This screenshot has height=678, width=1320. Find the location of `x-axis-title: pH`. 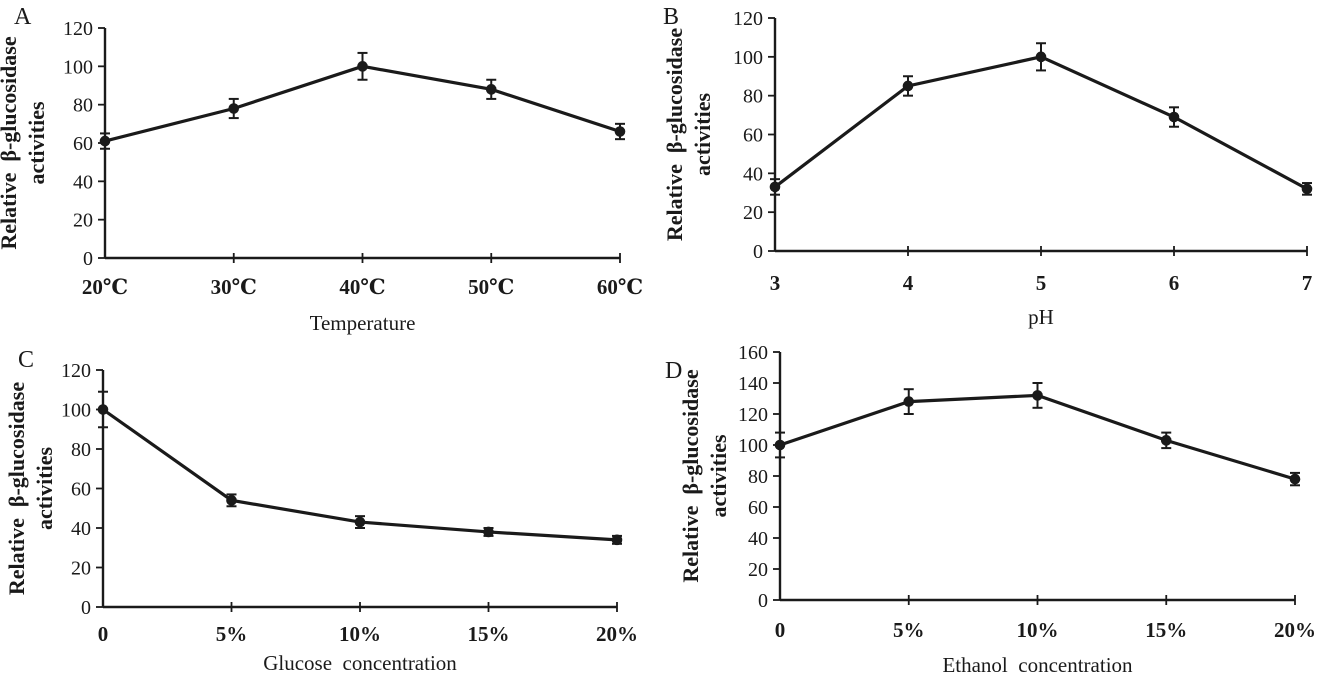

x-axis-title: pH is located at coordinates (1041, 317).